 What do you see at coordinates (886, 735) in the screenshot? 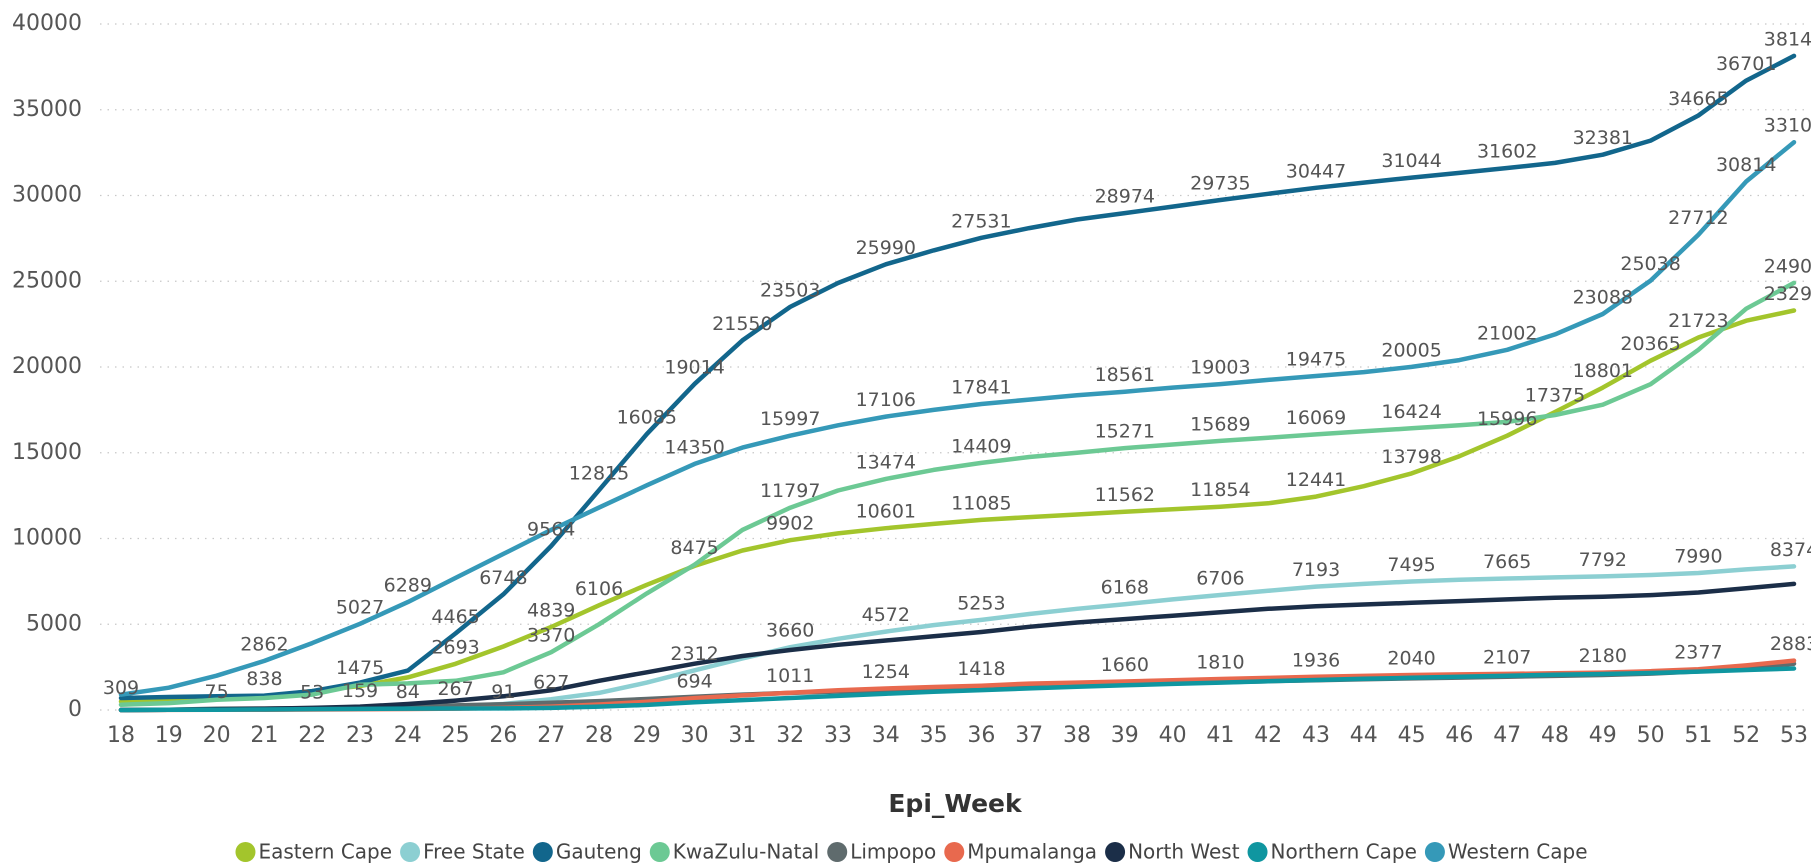
I see `x-tick-label: 34` at bounding box center [886, 735].